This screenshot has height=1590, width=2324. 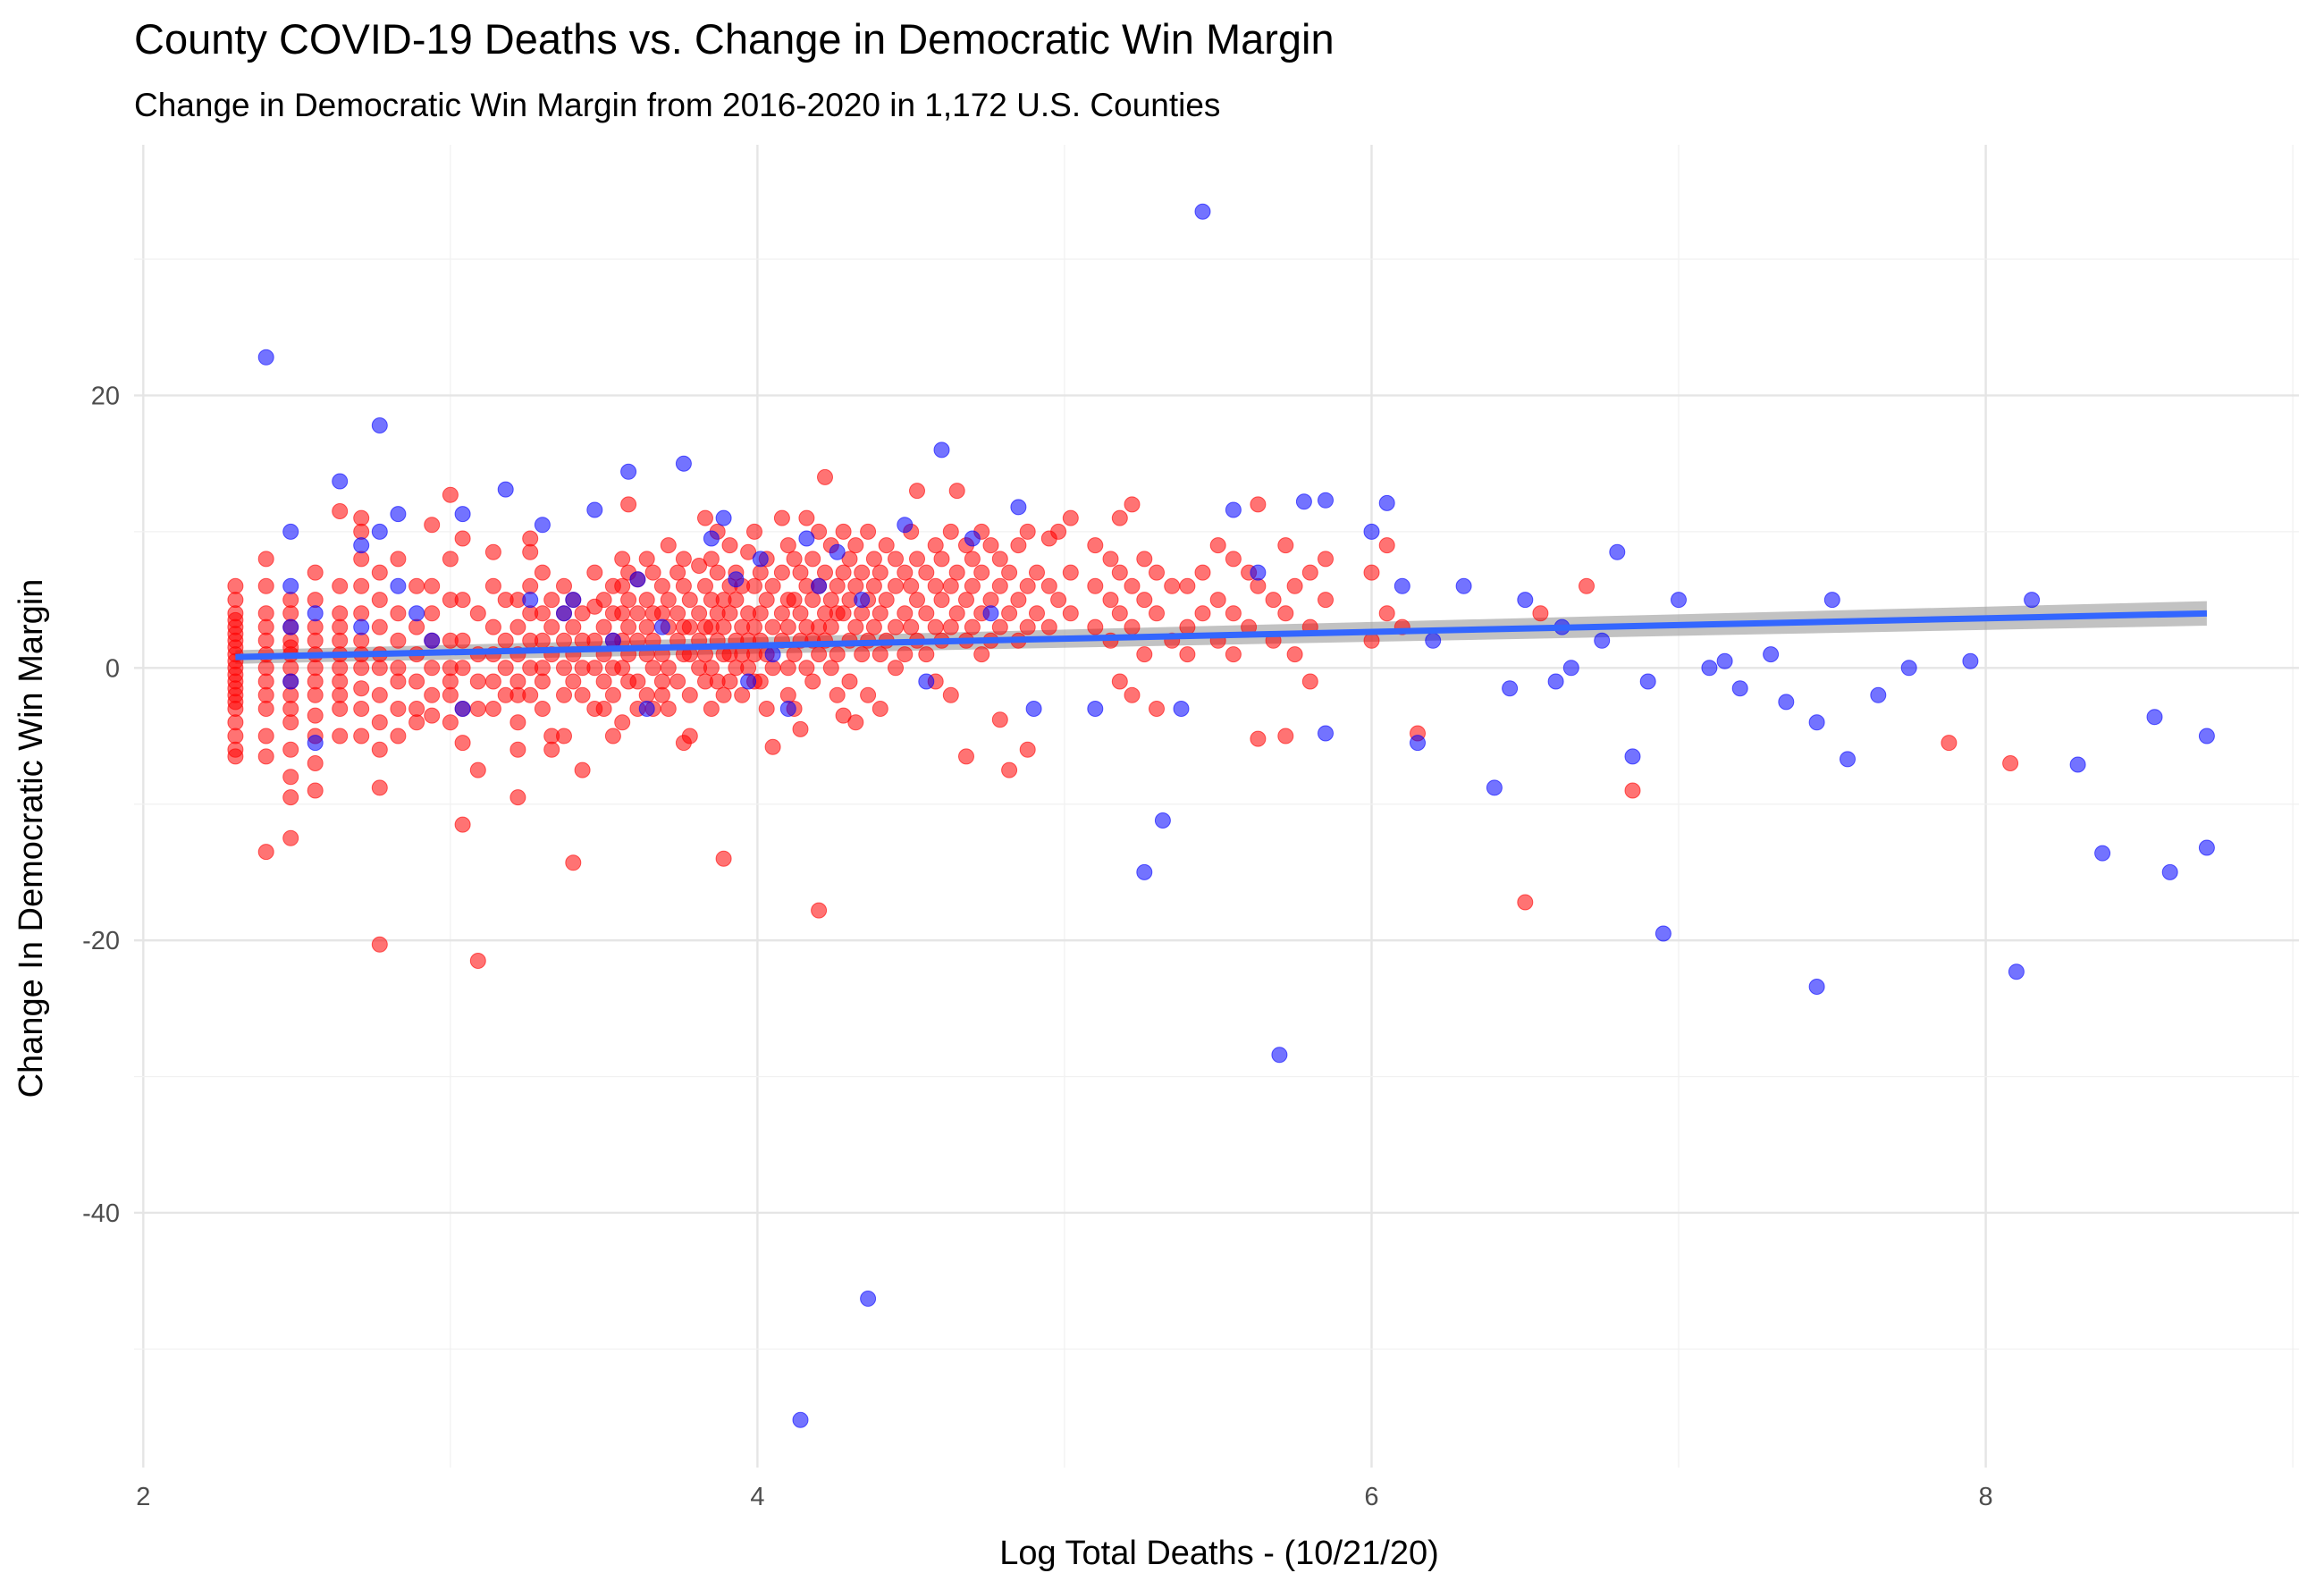 What do you see at coordinates (1221, 635) in the screenshot?
I see `trend-line-path` at bounding box center [1221, 635].